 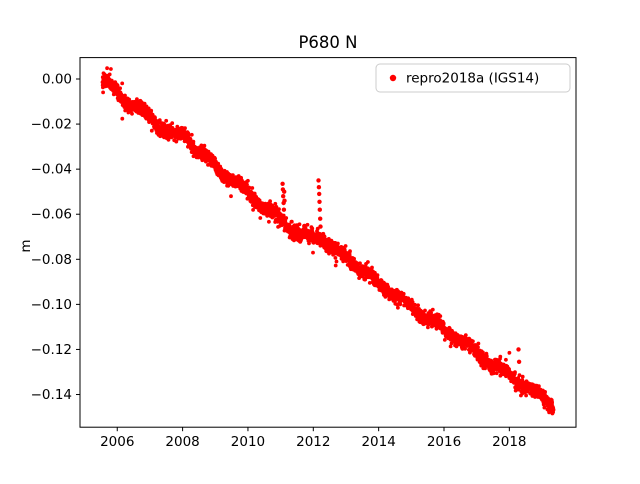 What do you see at coordinates (51, 395) in the screenshot?
I see `y-tick-label: −0.14` at bounding box center [51, 395].